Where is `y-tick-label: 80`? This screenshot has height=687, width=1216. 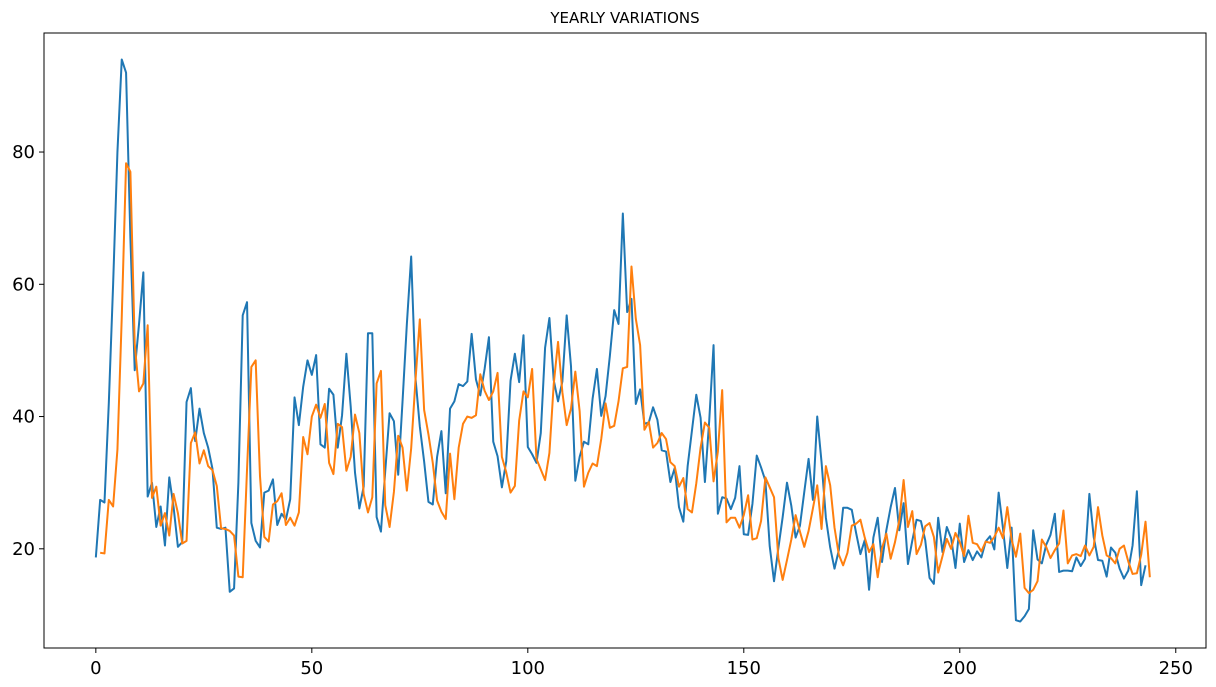
y-tick-label: 80 is located at coordinates (23, 152).